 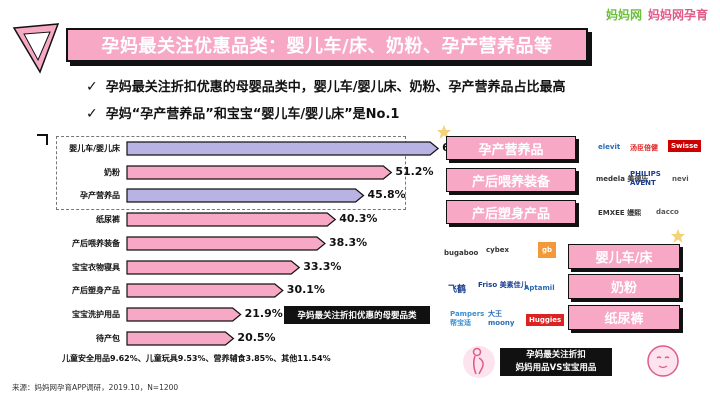 I want to click on brand-logo-item: 汤臣倍健, so click(x=644, y=148).